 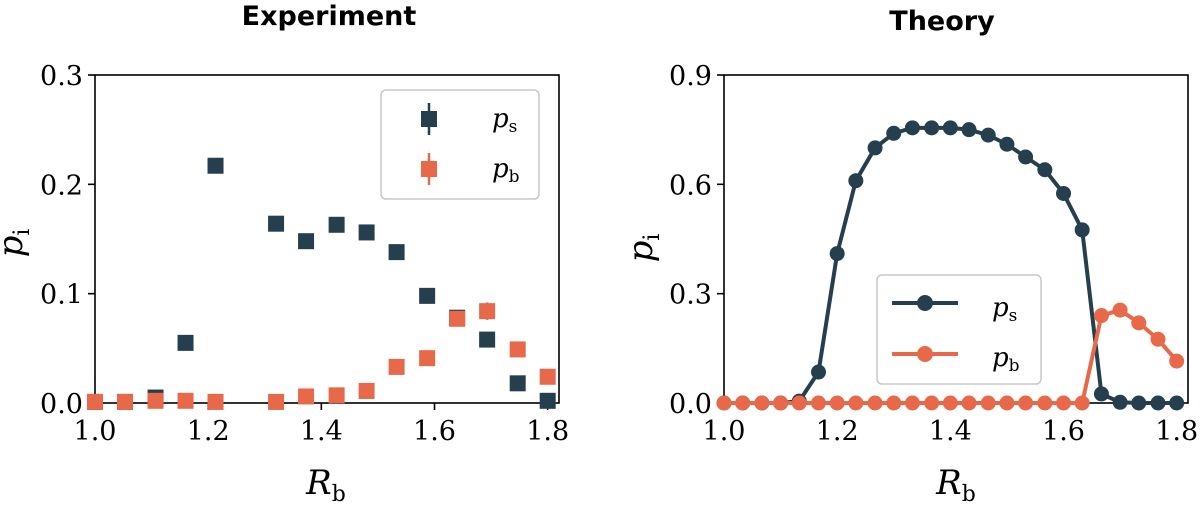 I want to click on x-axis-label-main: R, so click(x=318, y=483).